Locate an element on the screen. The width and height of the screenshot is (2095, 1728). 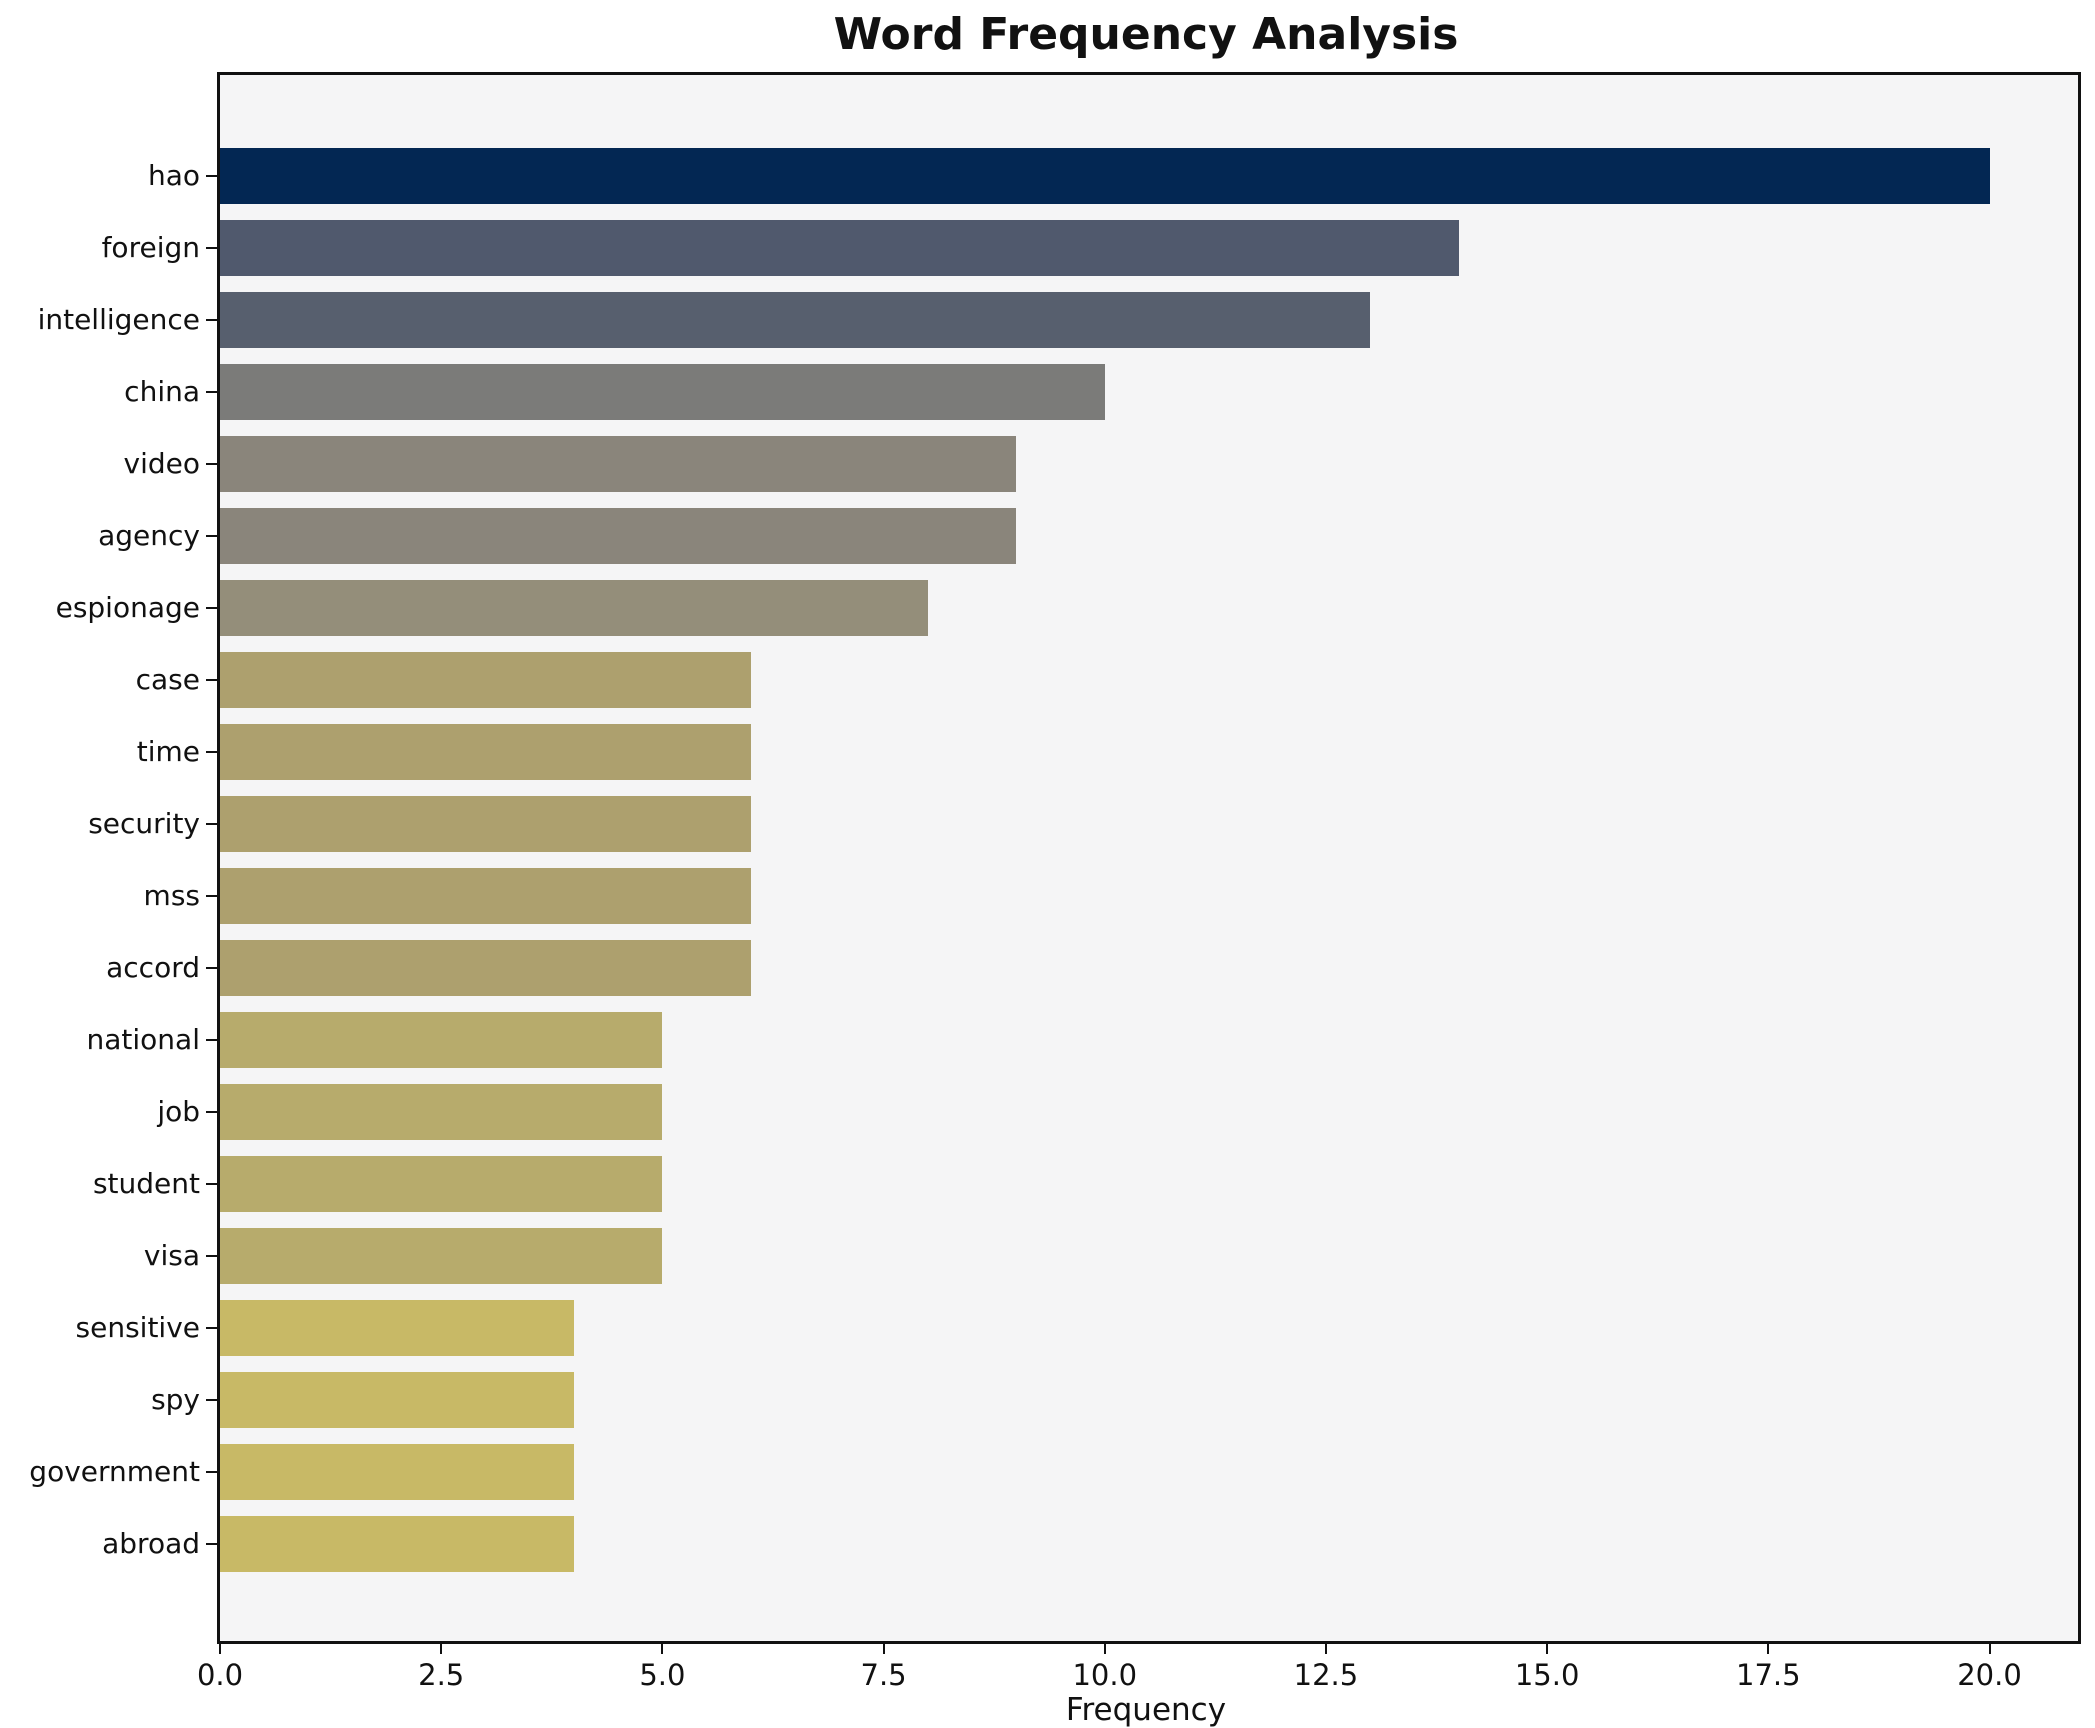
bar-accord is located at coordinates (485, 968).